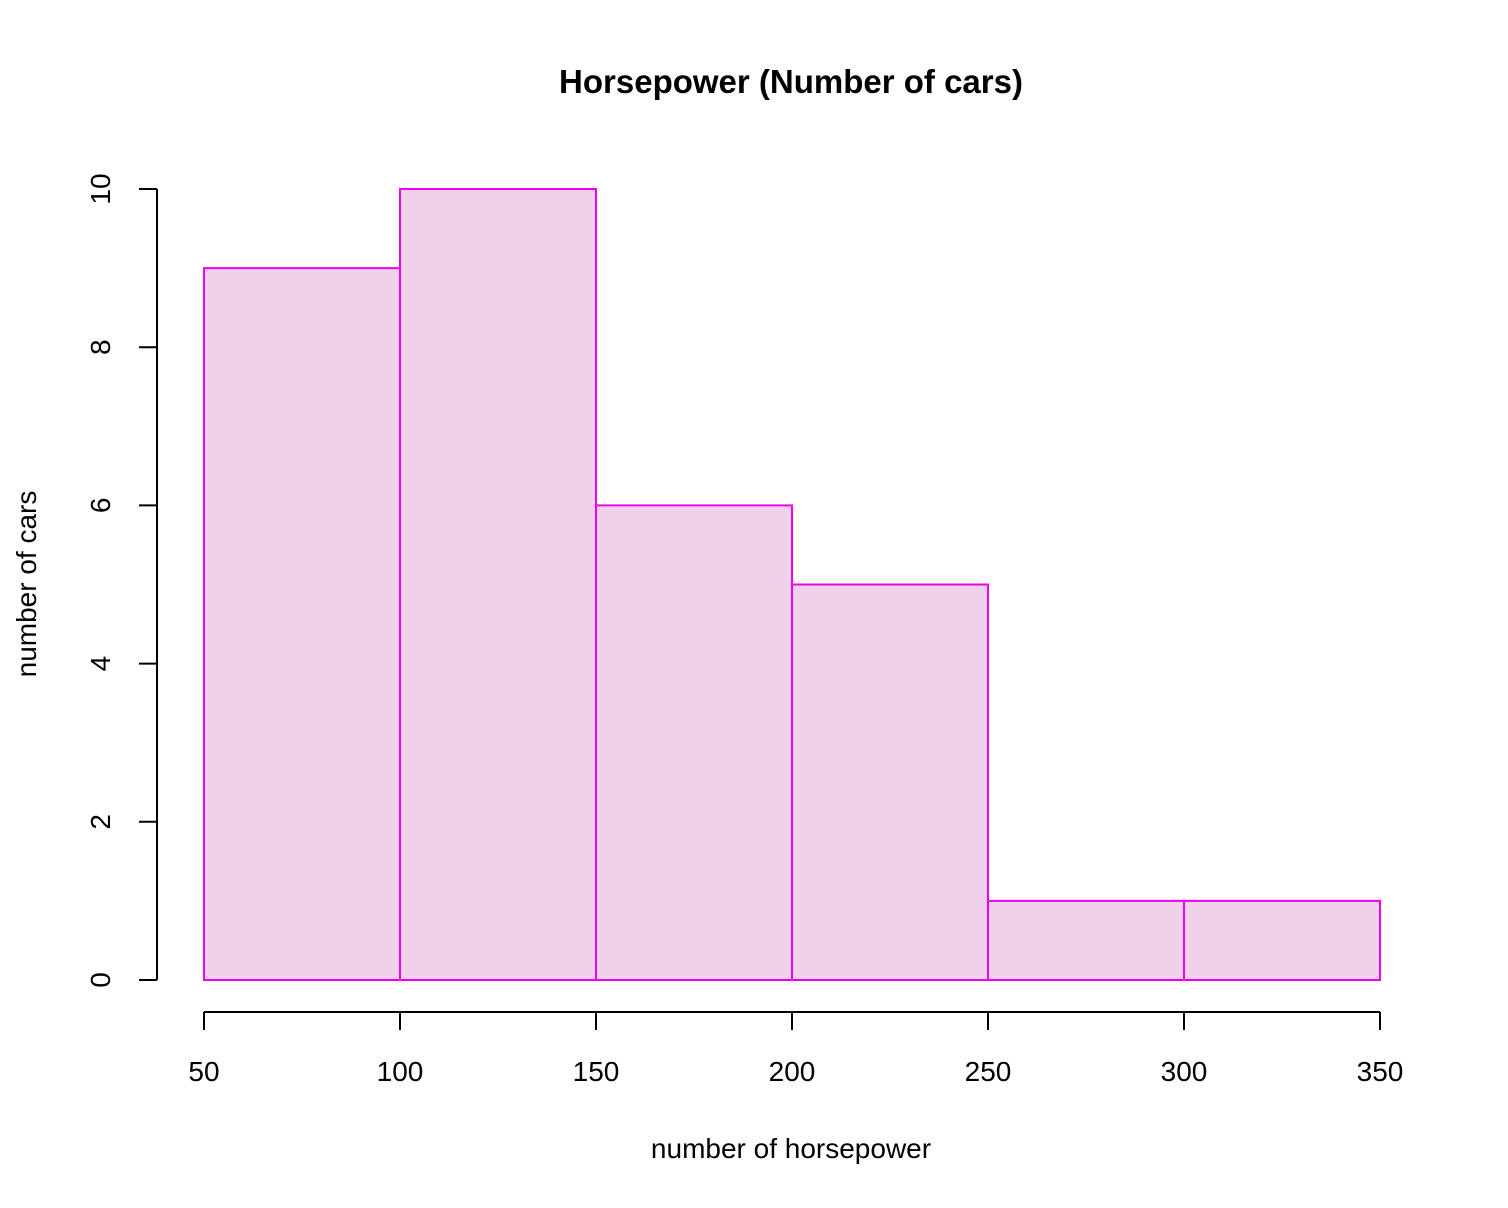  Describe the element at coordinates (100, 664) in the screenshot. I see `y-tick-label-4: 4` at that location.